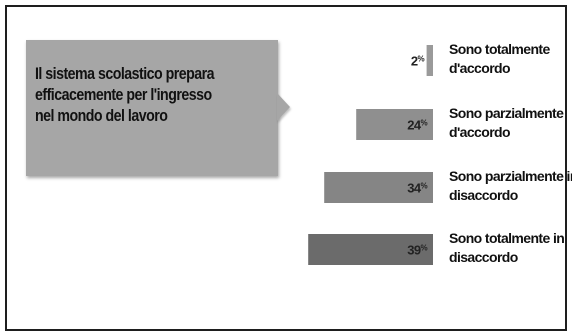 This screenshot has width=572, height=331. What do you see at coordinates (417, 188) in the screenshot?
I see `value-label-3: 34%` at bounding box center [417, 188].